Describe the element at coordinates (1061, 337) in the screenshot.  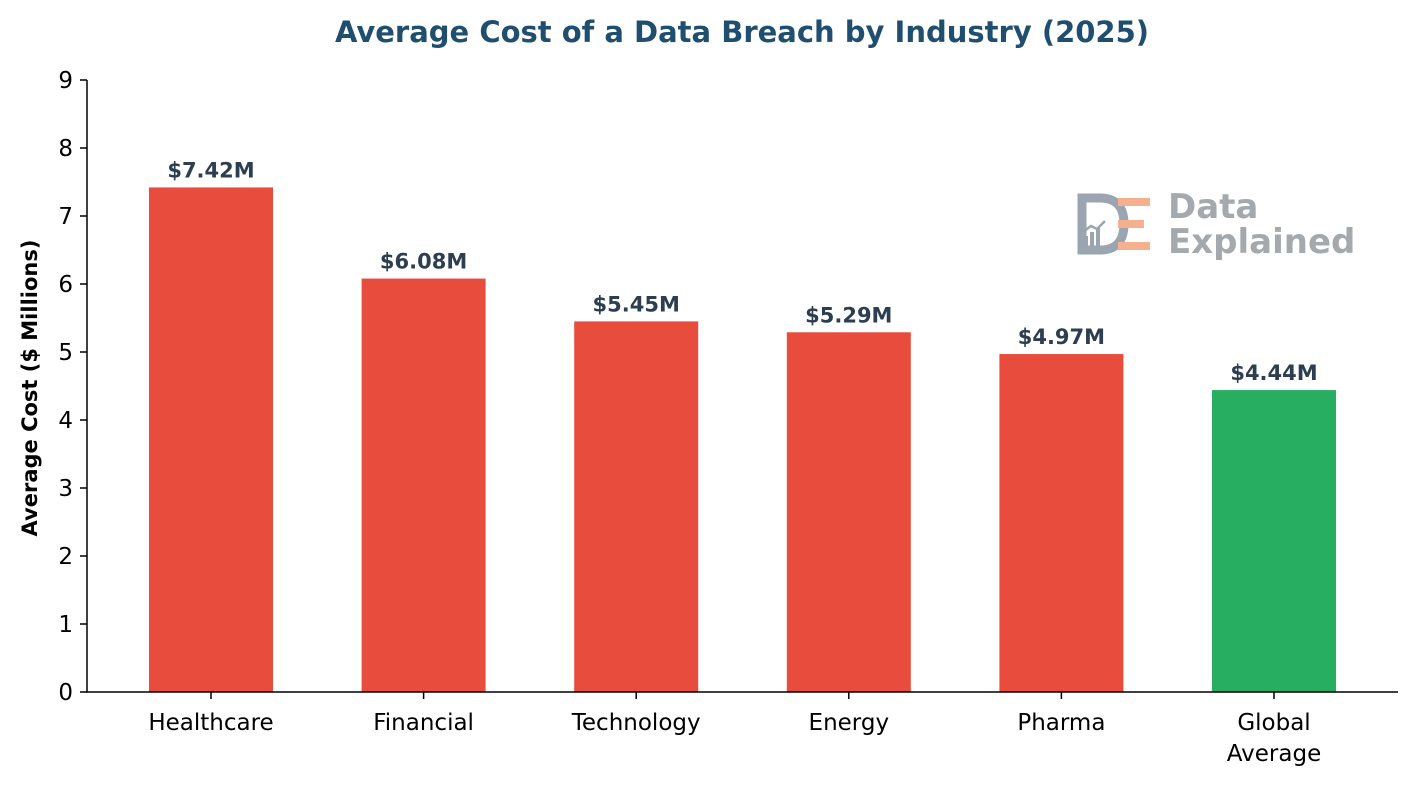
I see `data-label-4: $4.97M` at that location.